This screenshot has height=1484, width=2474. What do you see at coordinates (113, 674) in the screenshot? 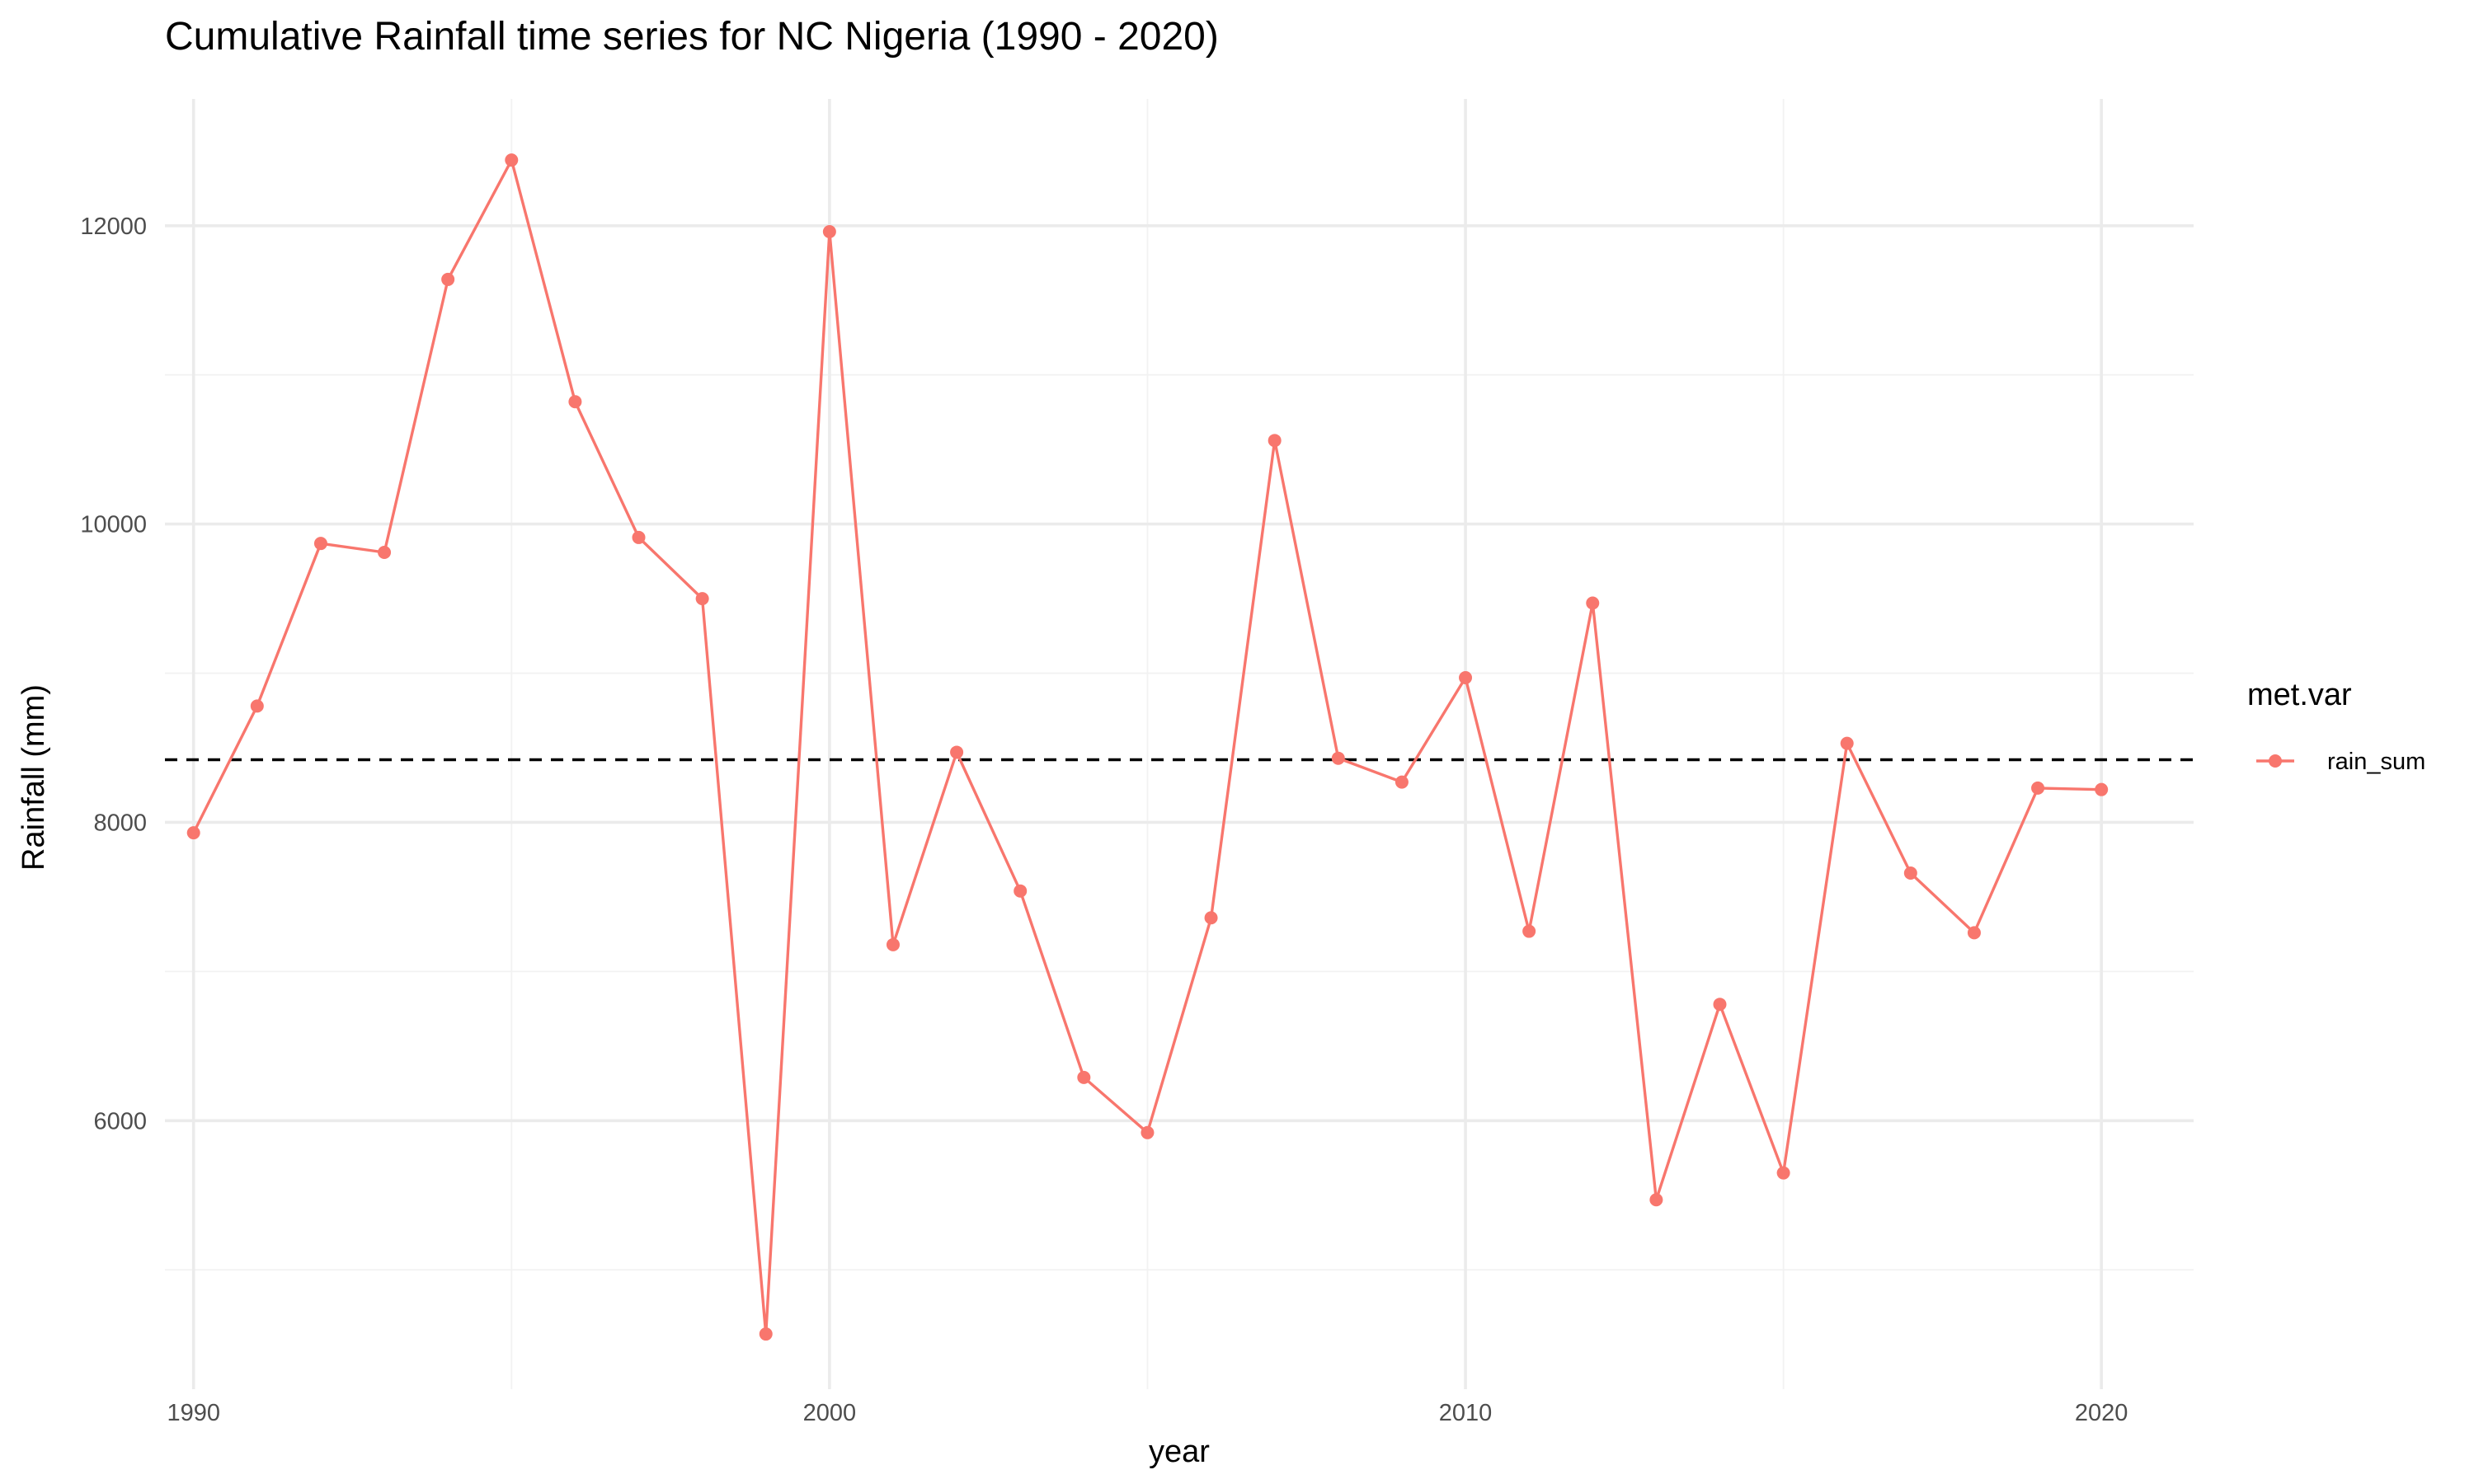
I see `y-tick-labels: 6000 8000 10000 12000` at bounding box center [113, 674].